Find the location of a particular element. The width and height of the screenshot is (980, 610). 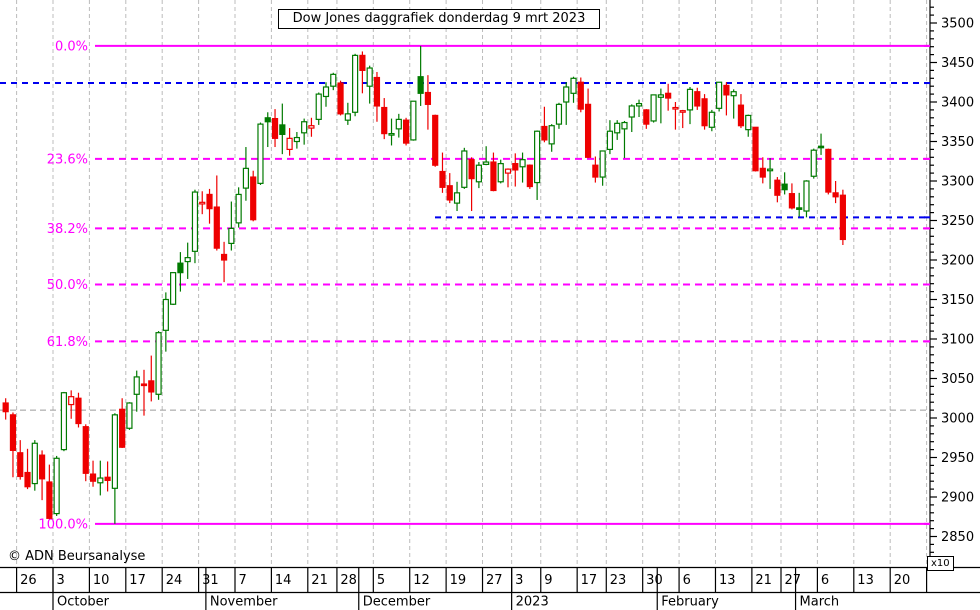

week-start-label: 12 is located at coordinates (421, 580).